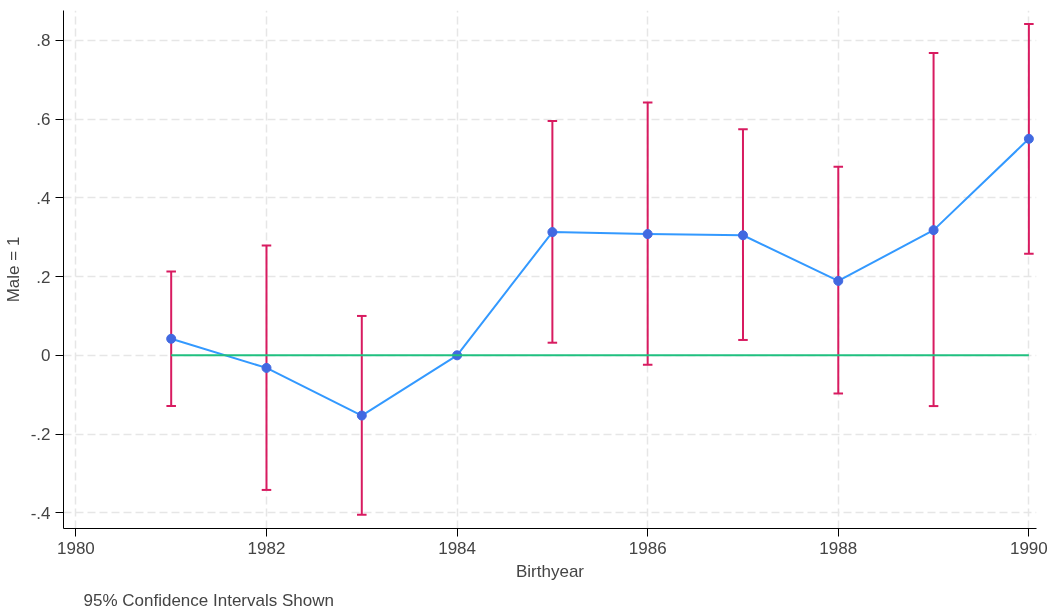  What do you see at coordinates (13, 269) in the screenshot?
I see `y-axis-title: Male = 1` at bounding box center [13, 269].